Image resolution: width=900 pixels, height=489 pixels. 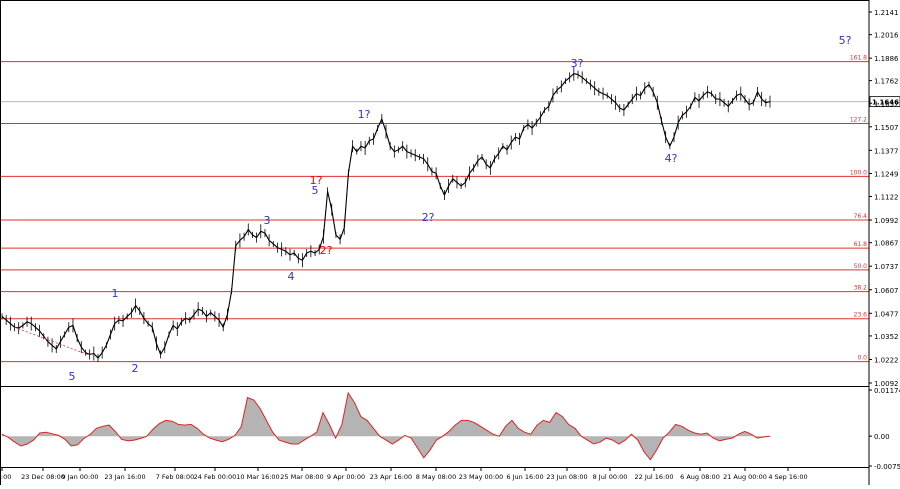 I want to click on osc-y-tick-label: 0.01174, so click(x=887, y=391).